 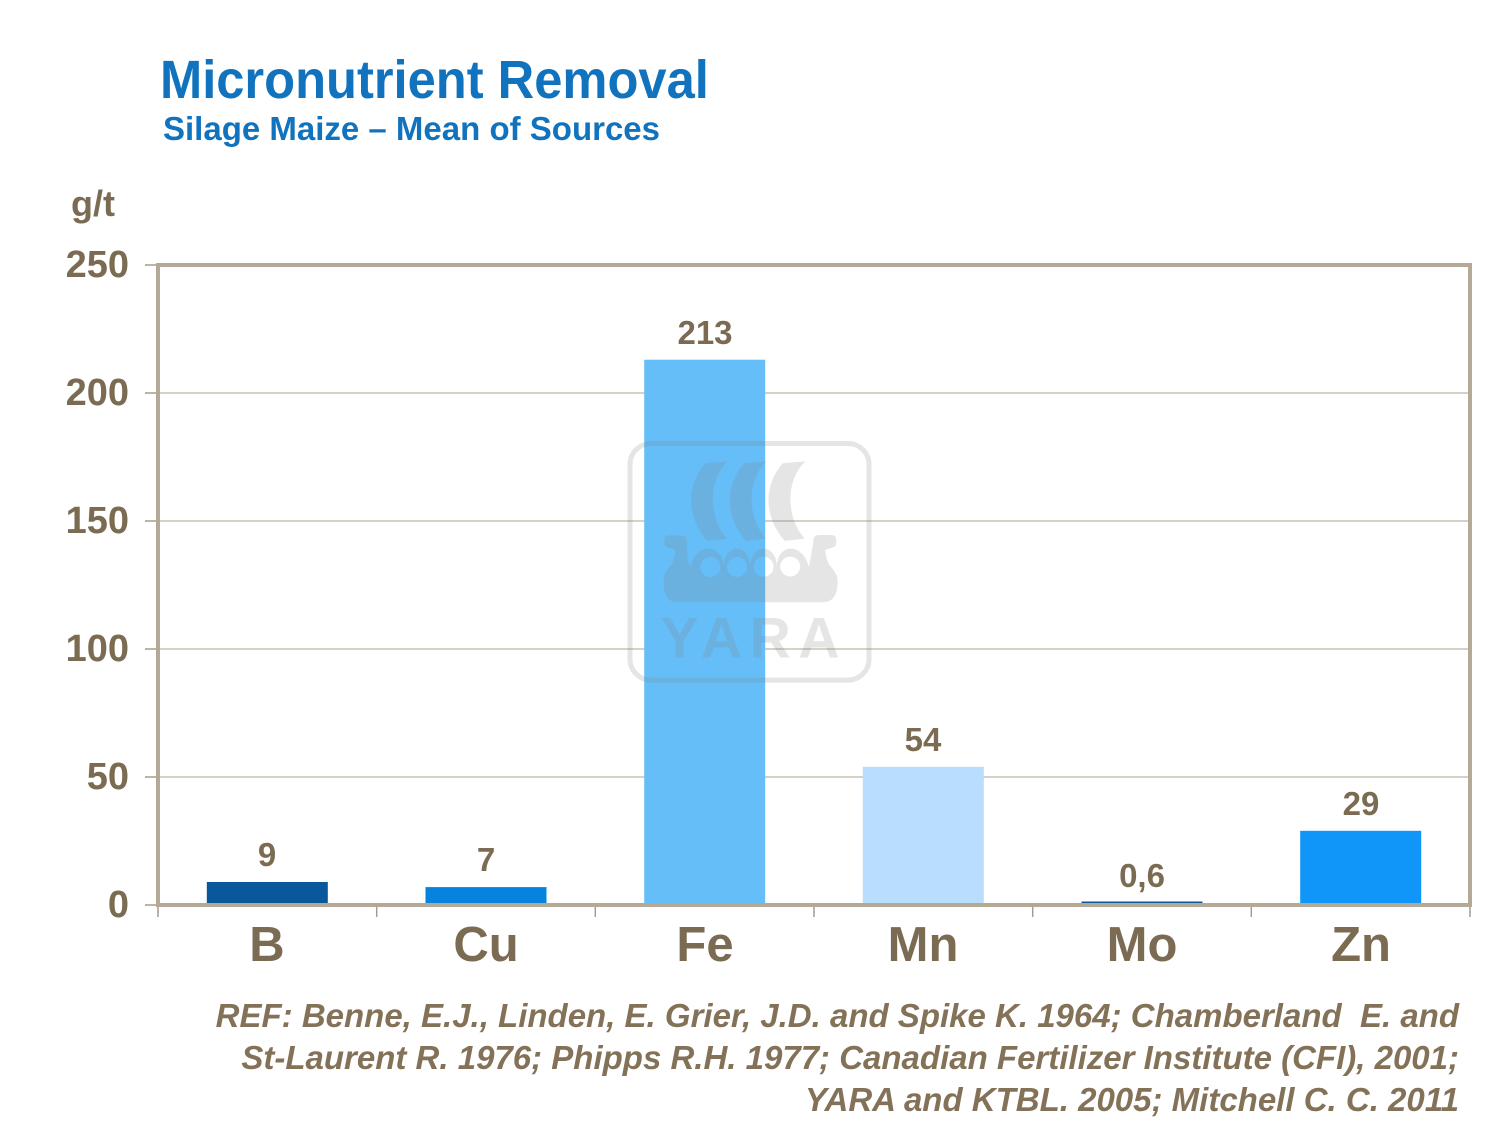 I want to click on svg-text: YARA, so click(x=754, y=639).